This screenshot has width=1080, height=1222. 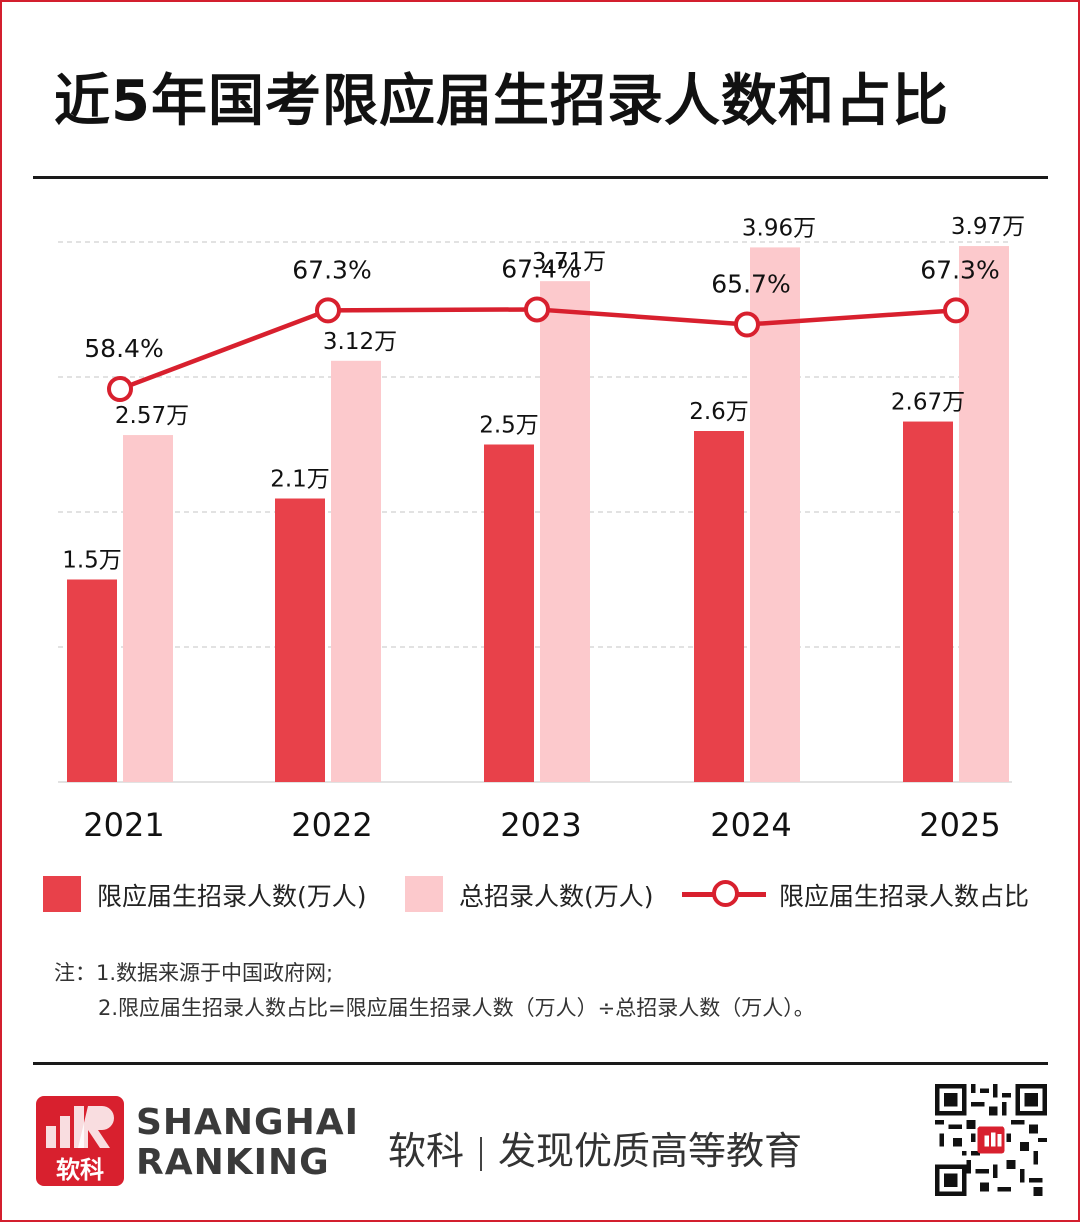 What do you see at coordinates (509, 613) in the screenshot?
I see `bar-primary-2023` at bounding box center [509, 613].